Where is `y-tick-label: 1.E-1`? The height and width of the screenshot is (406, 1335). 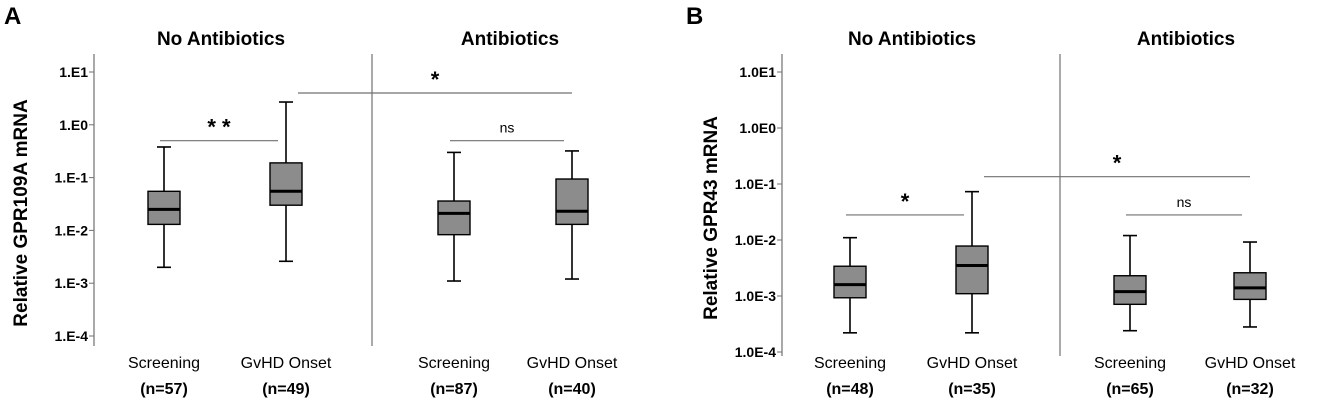
y-tick-label: 1.E-1 is located at coordinates (72, 178).